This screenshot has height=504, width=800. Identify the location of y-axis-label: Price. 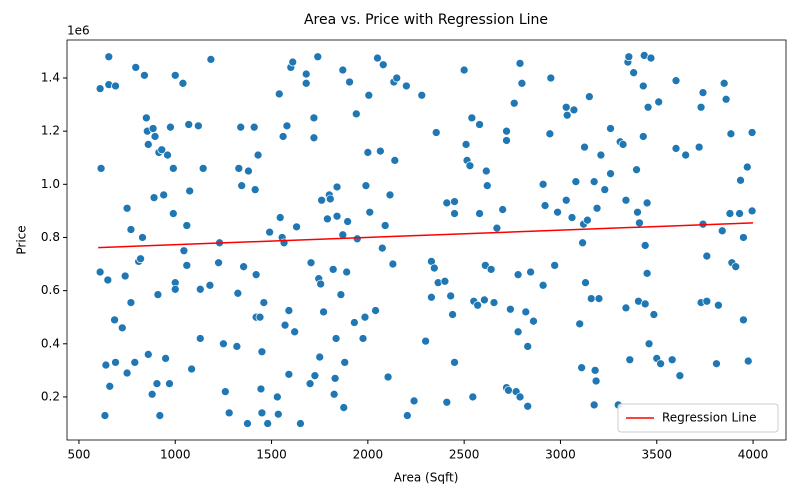
(22, 239).